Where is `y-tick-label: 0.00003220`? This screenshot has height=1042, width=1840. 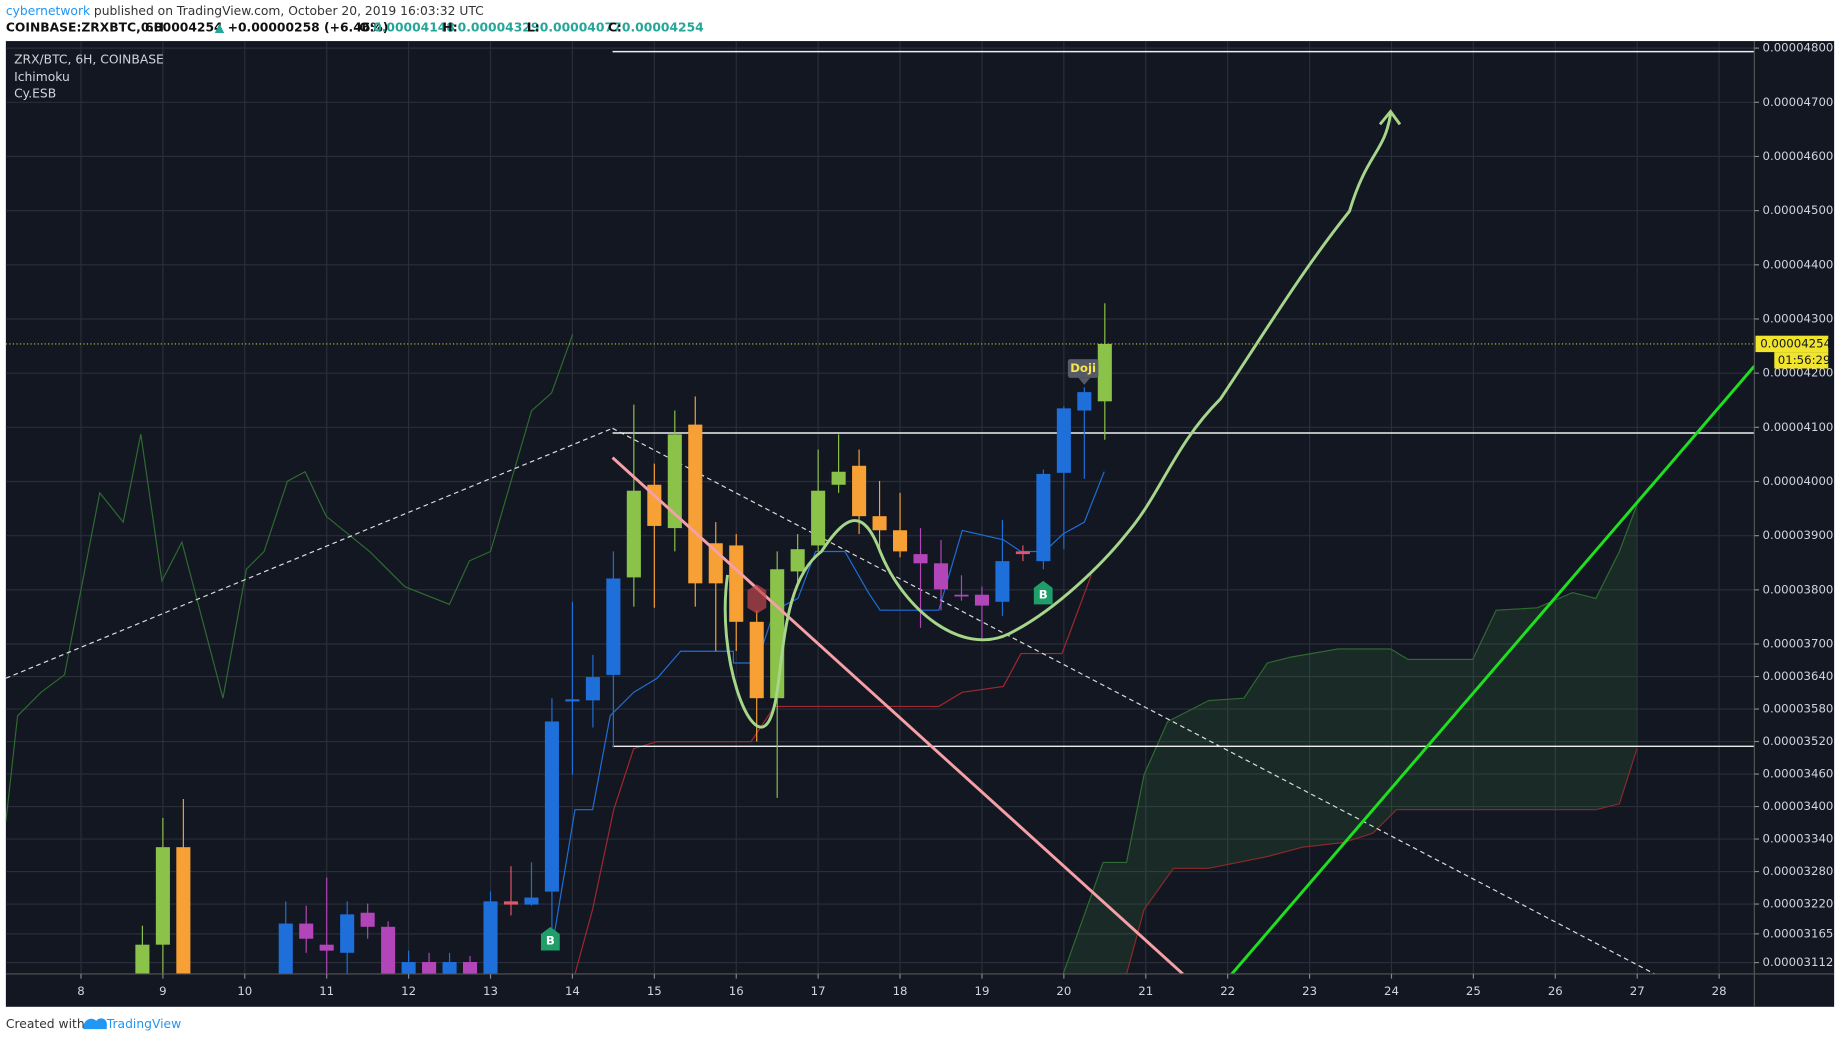
y-tick-label: 0.00003220 is located at coordinates (1798, 904).